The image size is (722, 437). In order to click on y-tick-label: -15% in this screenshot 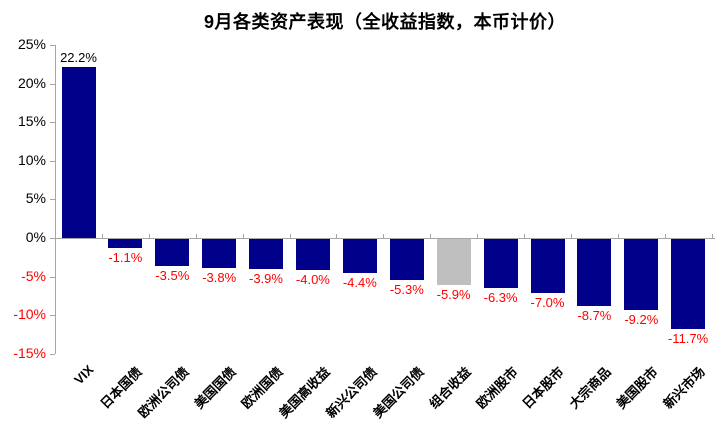, I will do `click(29, 352)`.